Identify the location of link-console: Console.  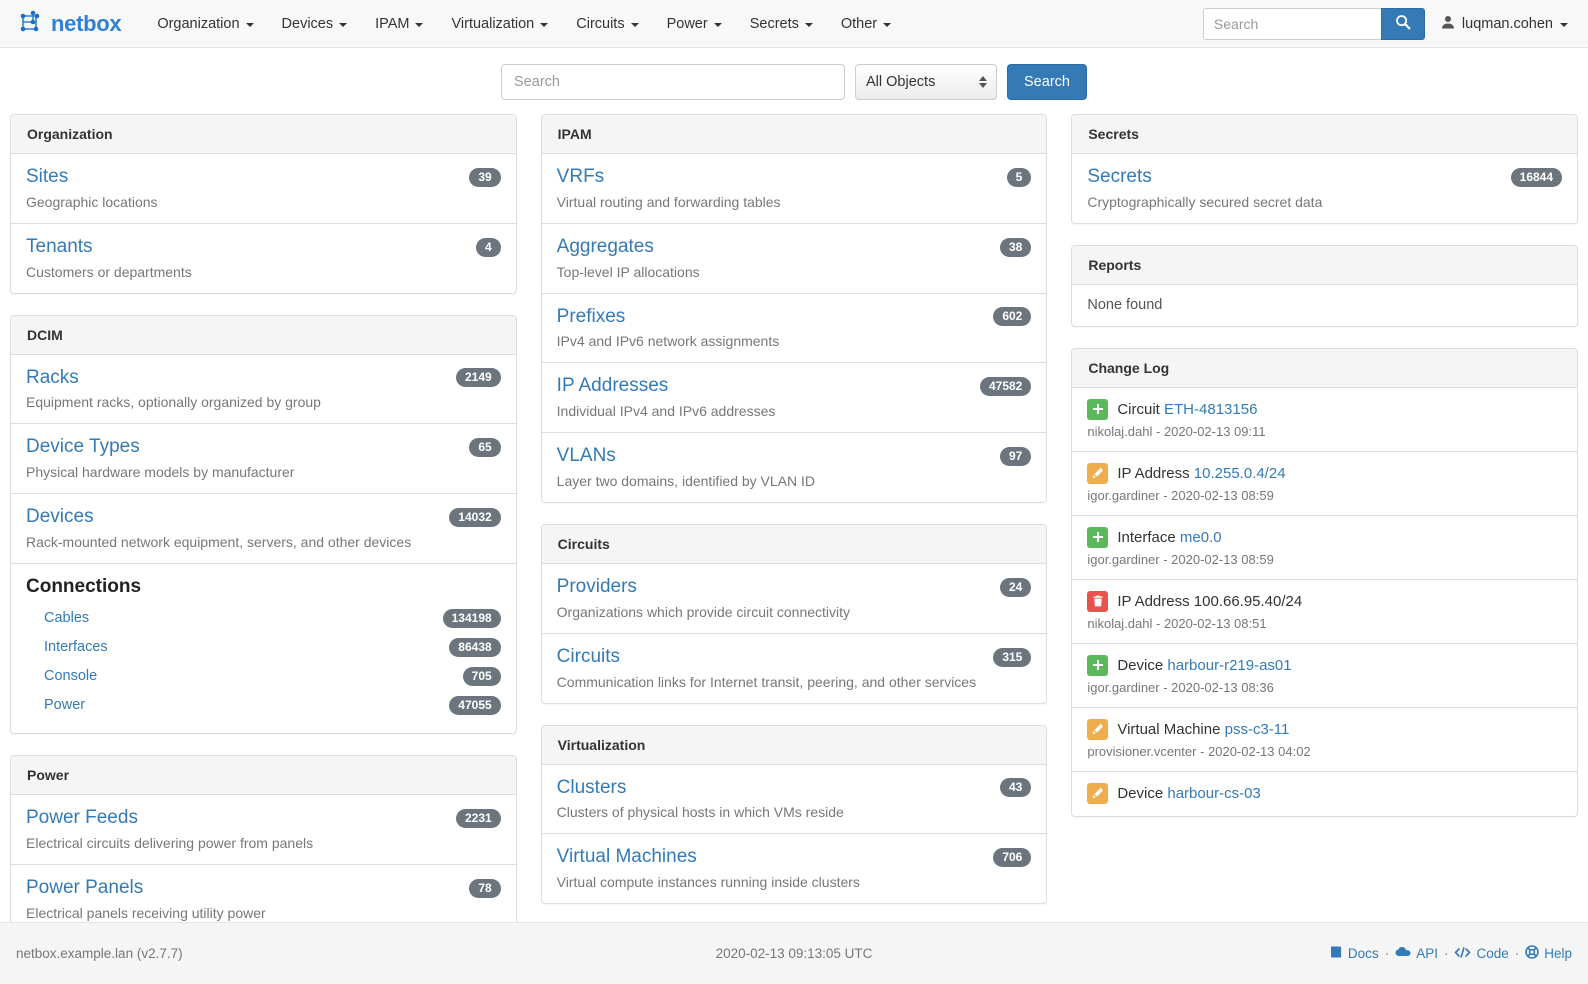
(71, 676).